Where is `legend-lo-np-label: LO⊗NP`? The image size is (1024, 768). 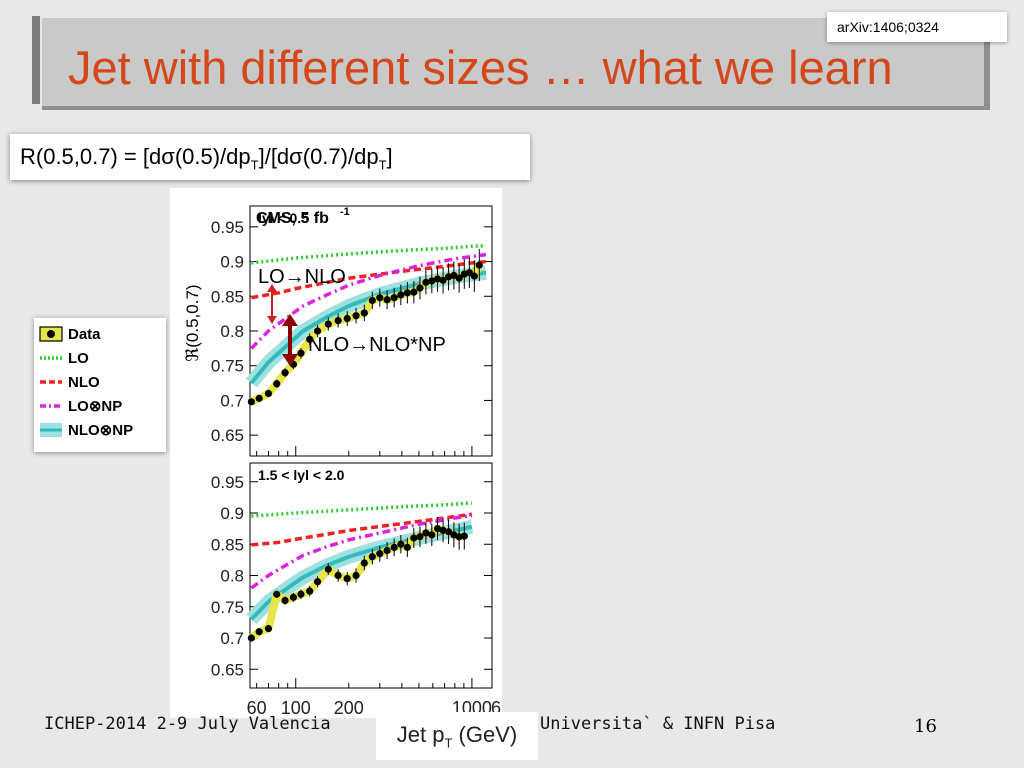 legend-lo-np-label: LO⊗NP is located at coordinates (95, 406).